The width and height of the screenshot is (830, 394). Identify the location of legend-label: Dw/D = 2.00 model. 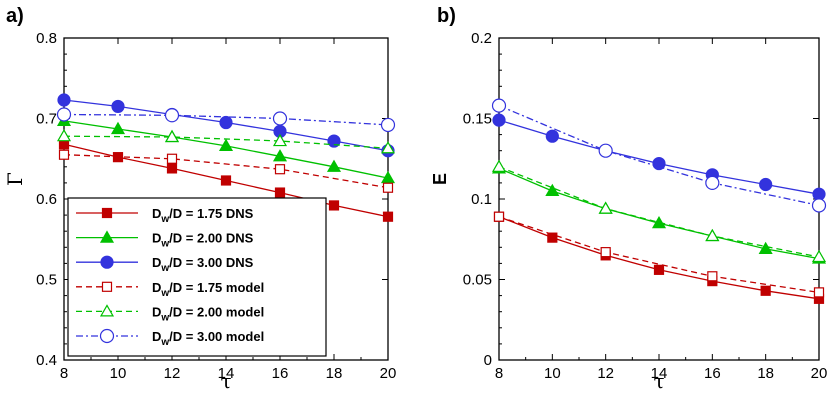
(208, 313).